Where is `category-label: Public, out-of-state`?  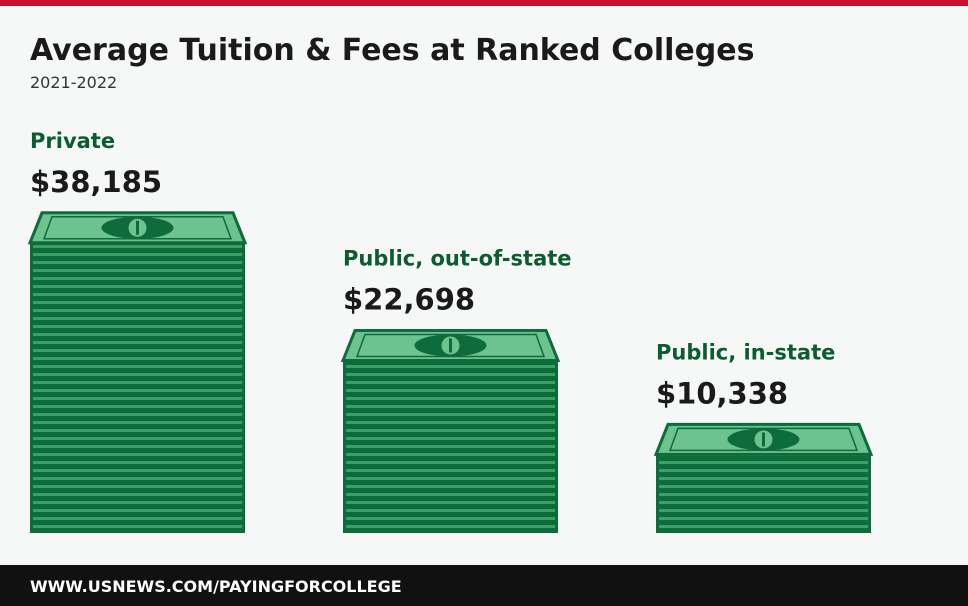
category-label: Public, out-of-state is located at coordinates (457, 258).